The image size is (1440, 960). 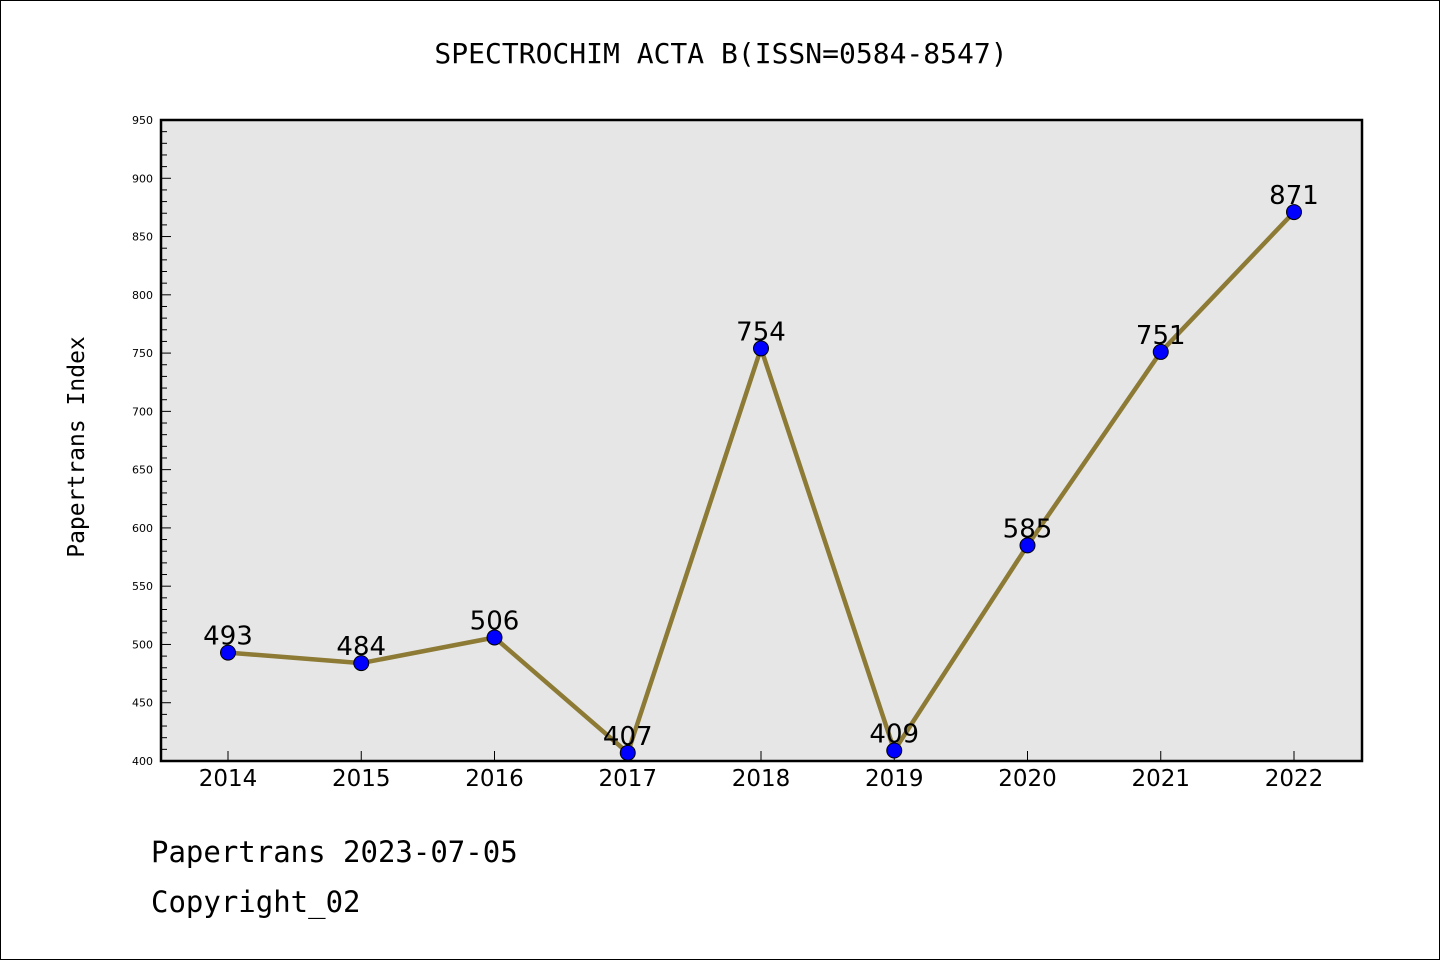 What do you see at coordinates (627, 779) in the screenshot?
I see `x-tick-label: 2017` at bounding box center [627, 779].